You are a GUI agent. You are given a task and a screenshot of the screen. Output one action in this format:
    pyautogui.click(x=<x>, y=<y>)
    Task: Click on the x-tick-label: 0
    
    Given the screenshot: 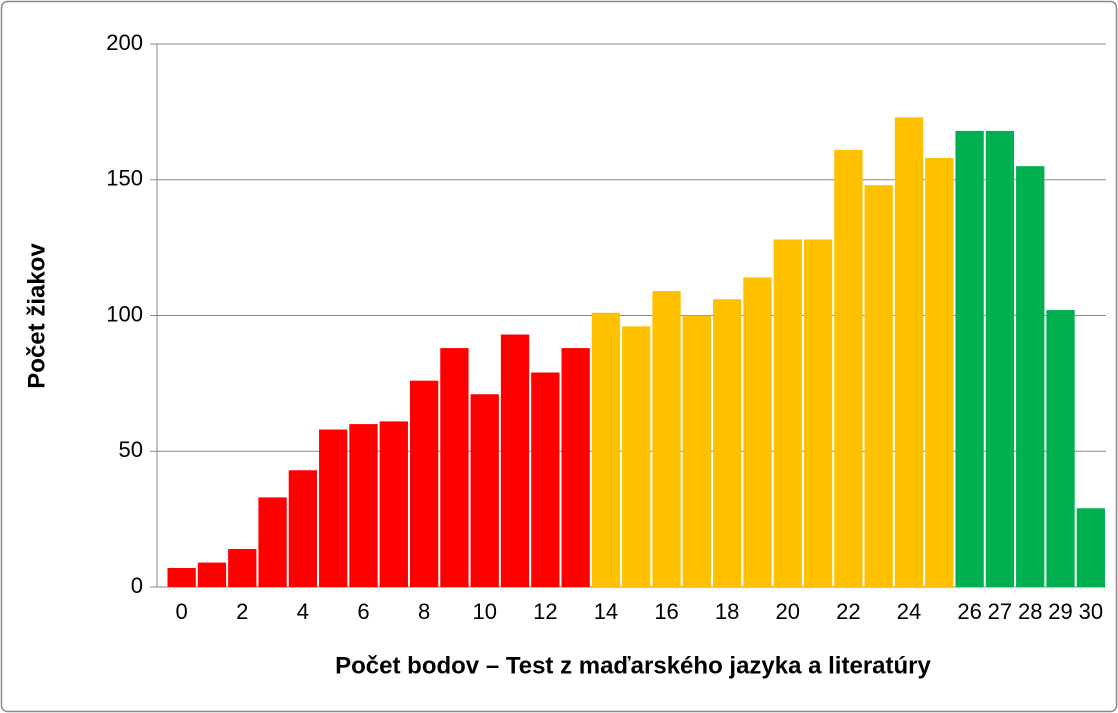 What is the action you would take?
    pyautogui.click(x=182, y=611)
    